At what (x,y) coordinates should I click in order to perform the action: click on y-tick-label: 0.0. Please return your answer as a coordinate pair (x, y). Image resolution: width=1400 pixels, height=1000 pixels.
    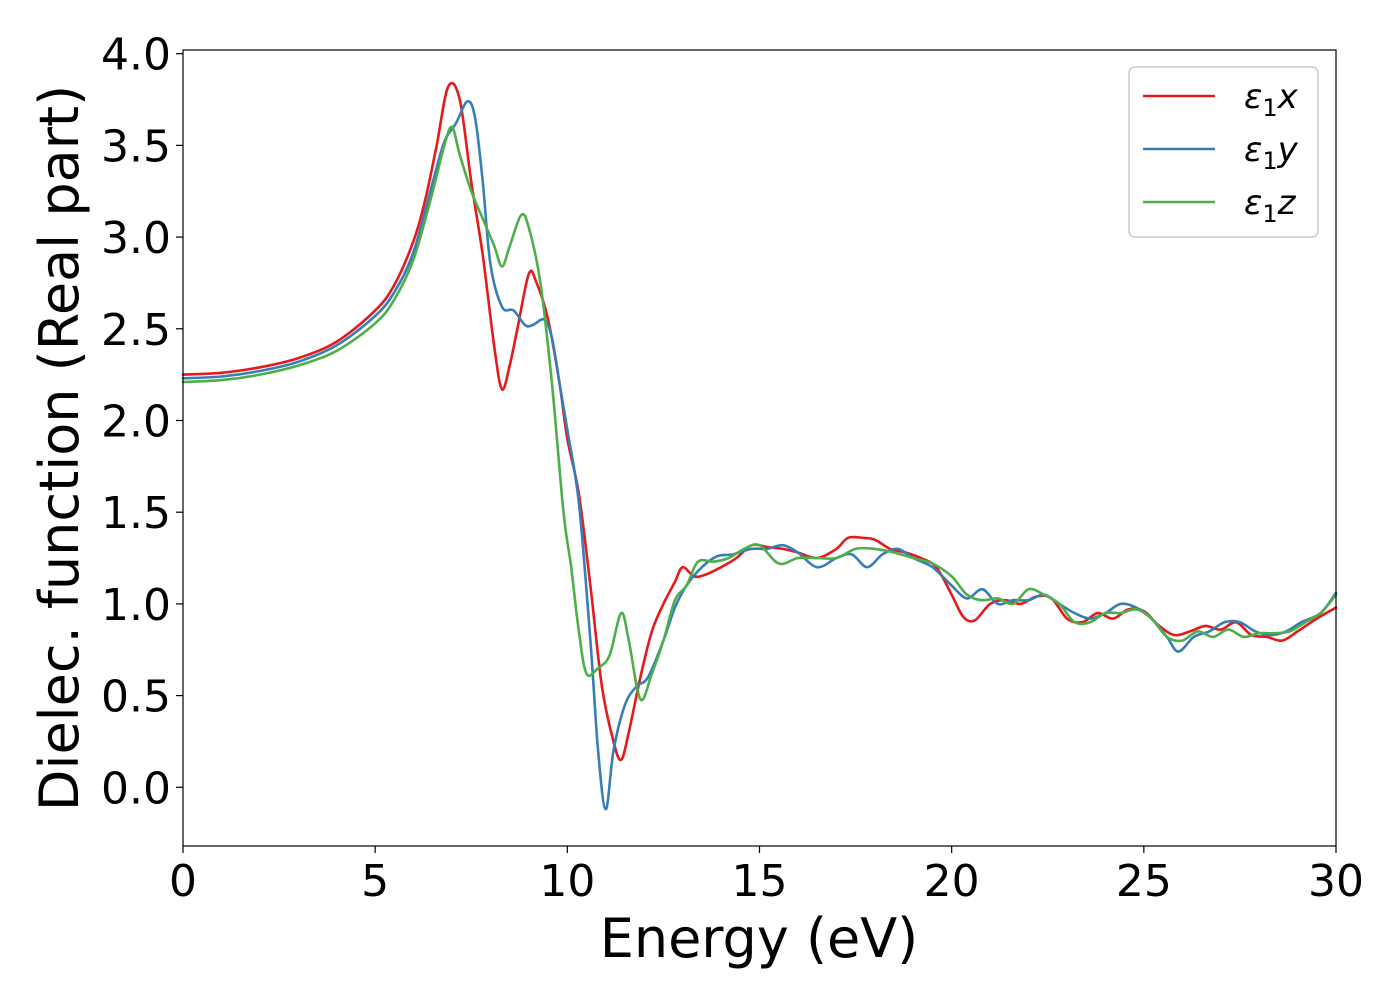
    Looking at the image, I should click on (136, 788).